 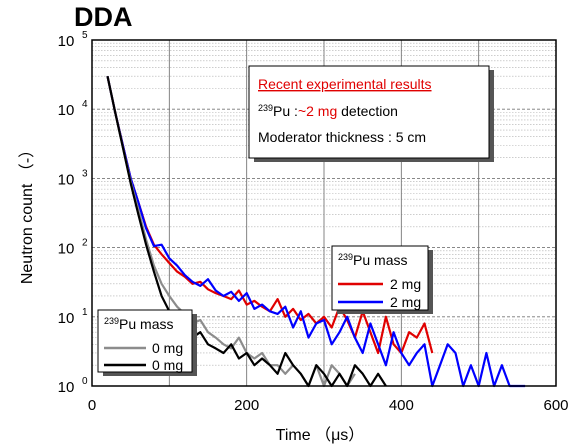 What do you see at coordinates (85, 173) in the screenshot?
I see `y-tick-exponent: 3` at bounding box center [85, 173].